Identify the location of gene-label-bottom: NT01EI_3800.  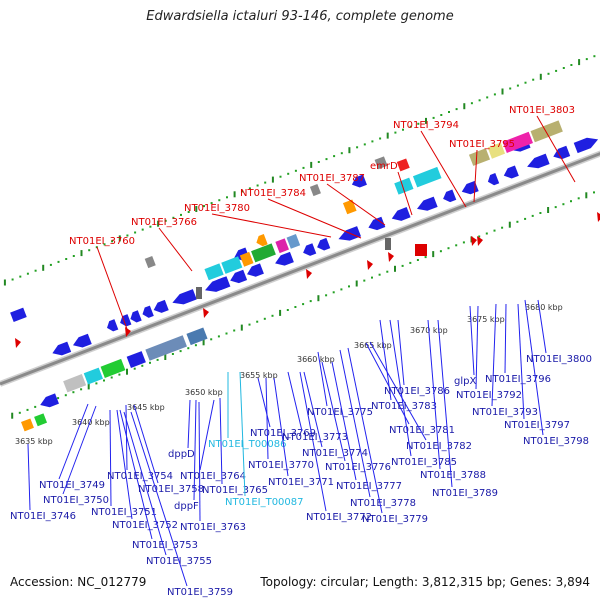
(559, 359).